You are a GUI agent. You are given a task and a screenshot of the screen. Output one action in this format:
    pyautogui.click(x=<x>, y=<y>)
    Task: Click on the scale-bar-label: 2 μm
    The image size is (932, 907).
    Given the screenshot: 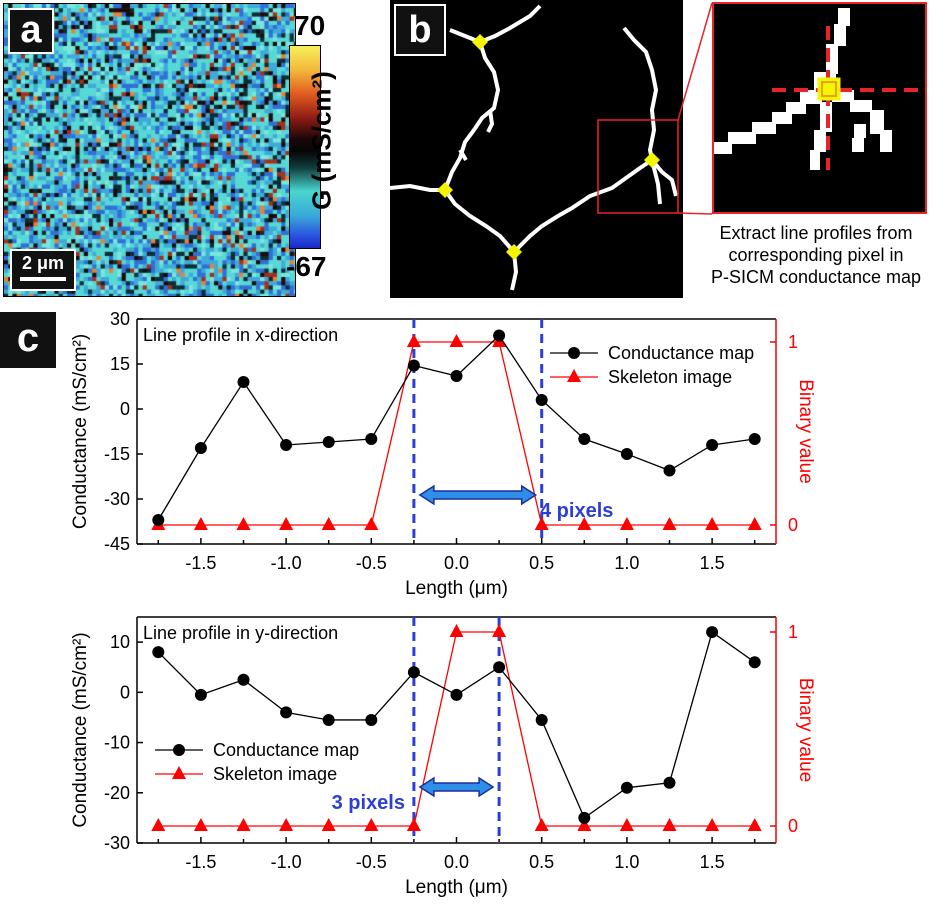 What is the action you would take?
    pyautogui.click(x=43, y=263)
    